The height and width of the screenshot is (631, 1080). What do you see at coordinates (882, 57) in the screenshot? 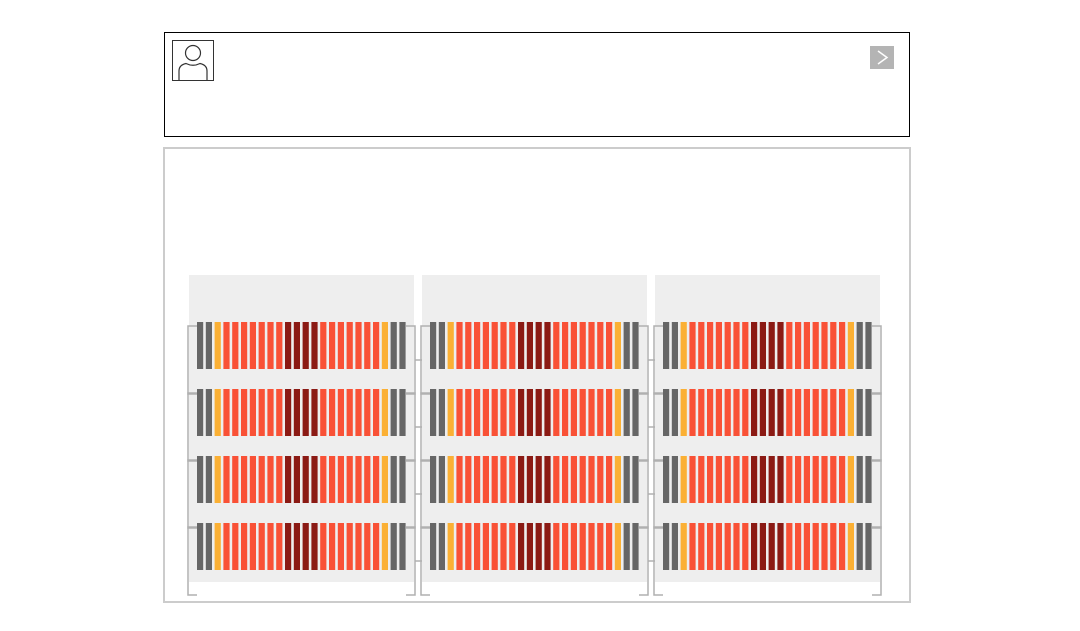
I see `next-button` at bounding box center [882, 57].